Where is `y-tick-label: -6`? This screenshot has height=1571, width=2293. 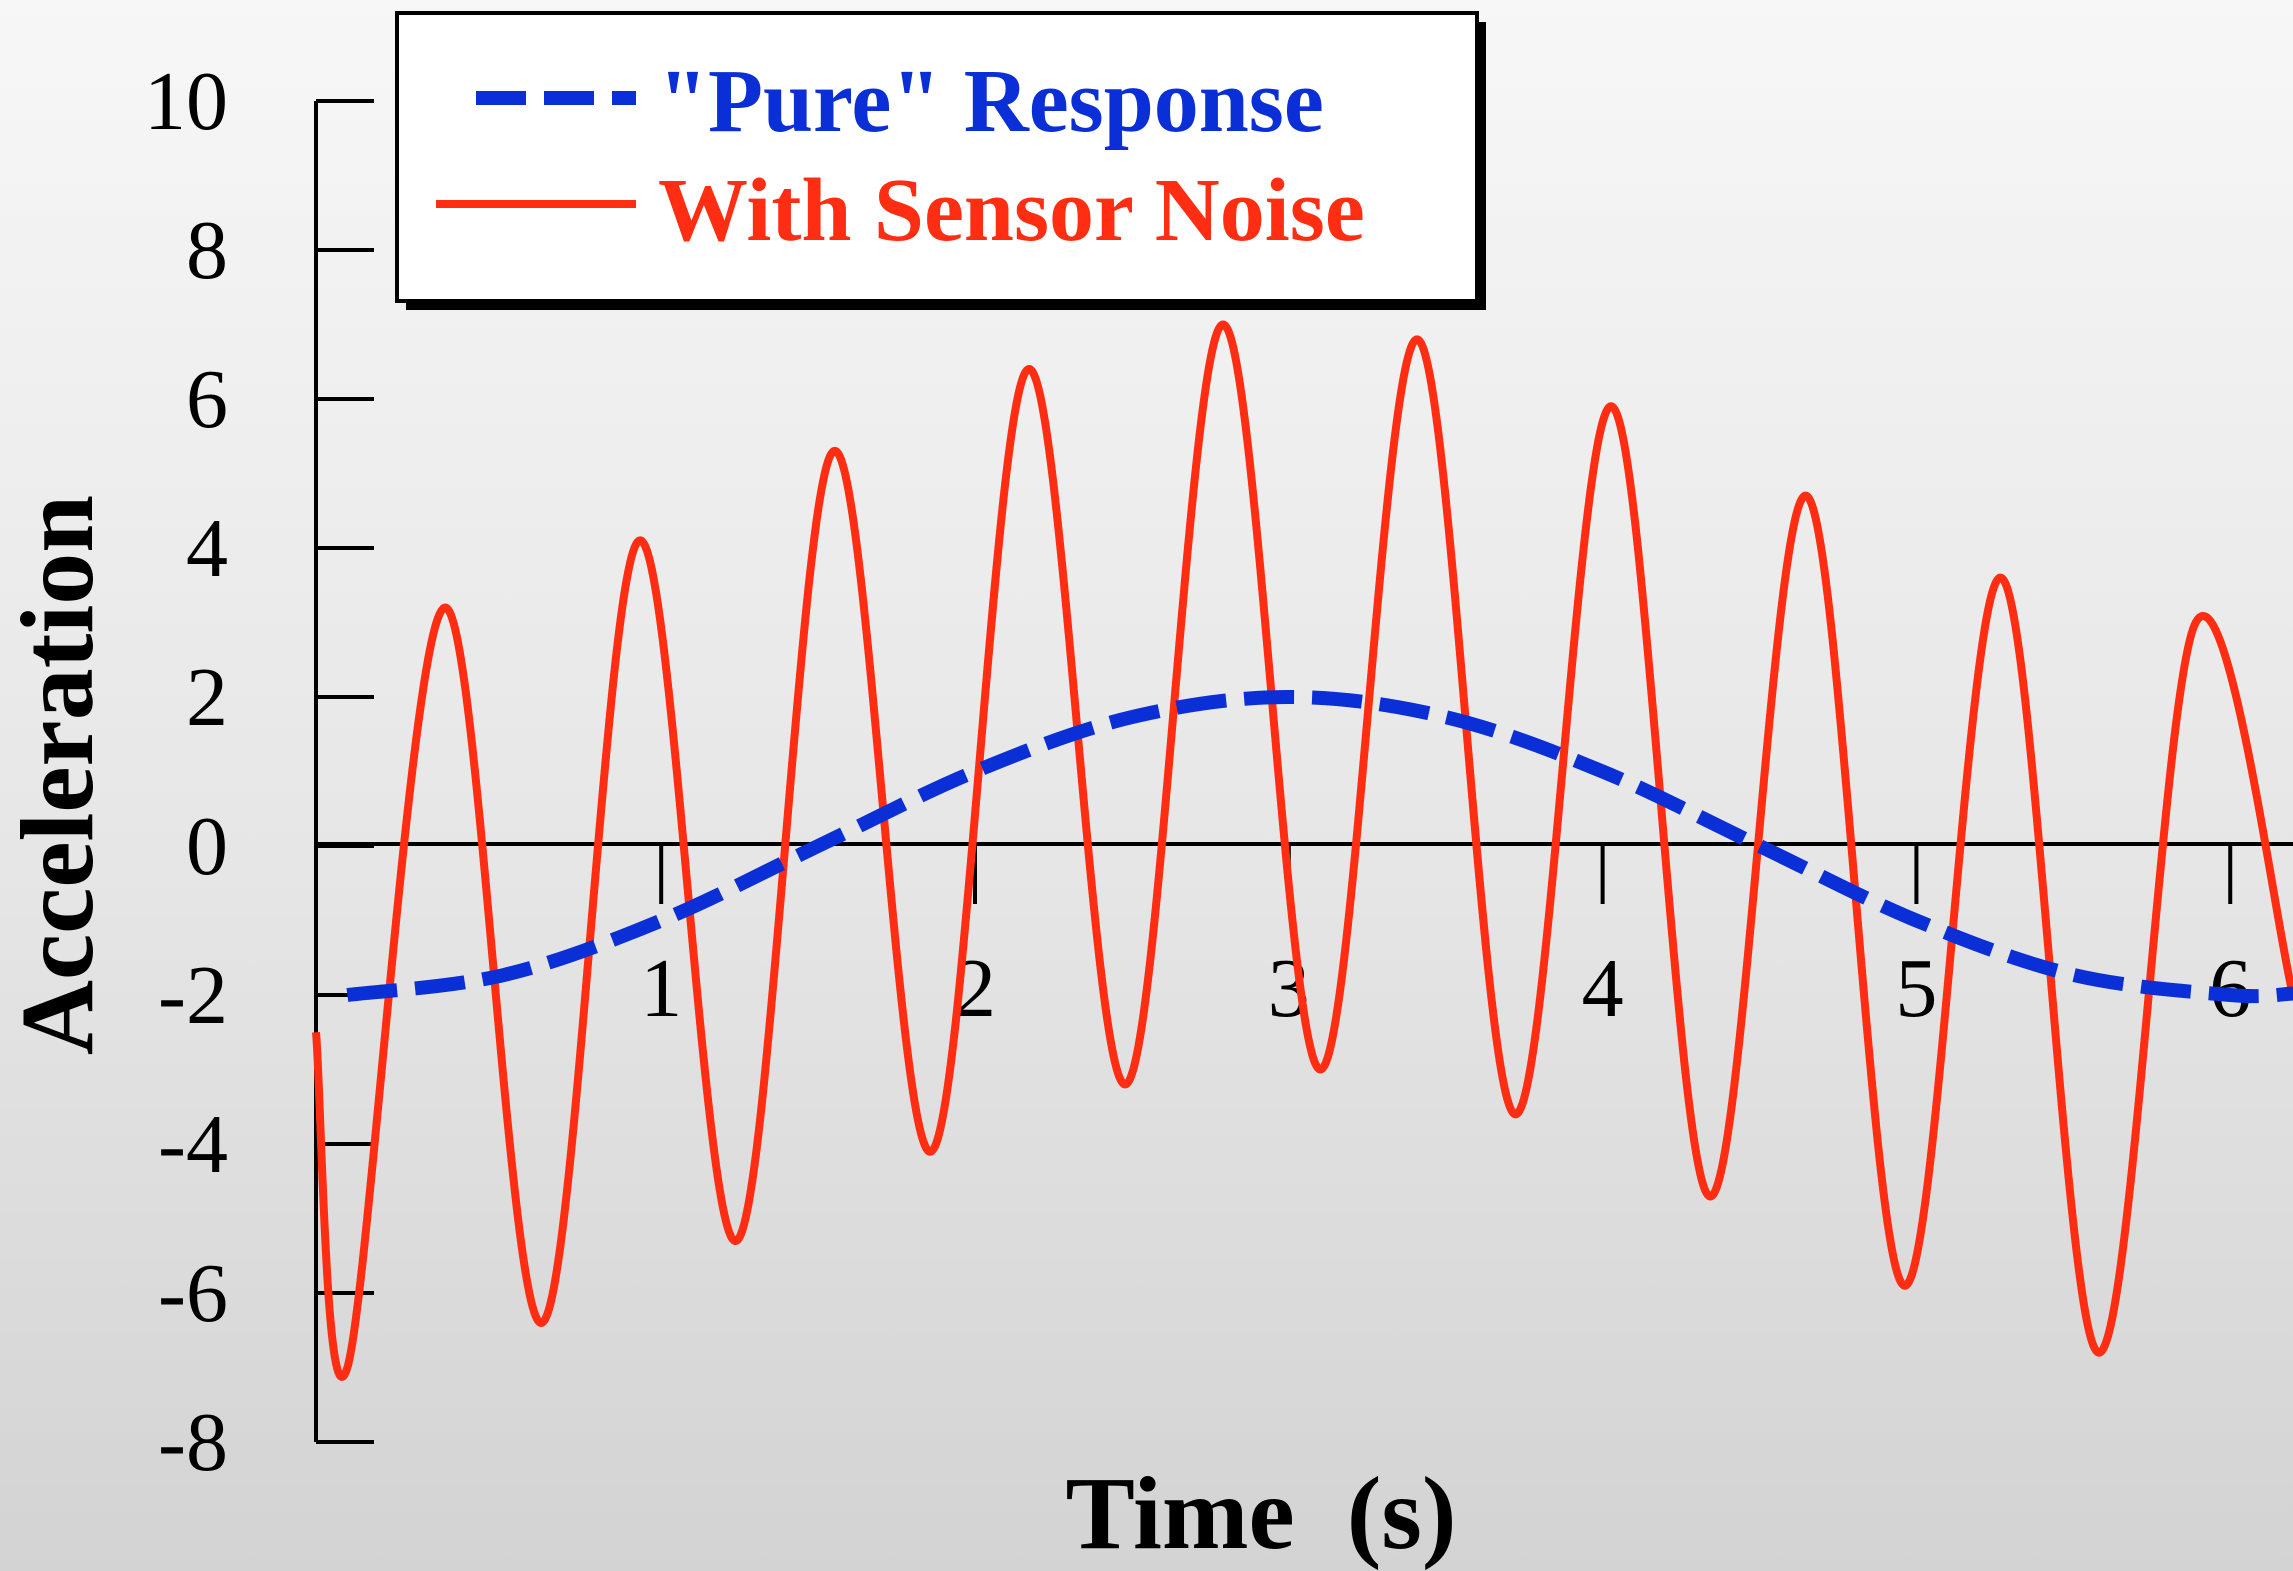
y-tick-label: -6 is located at coordinates (193, 1293).